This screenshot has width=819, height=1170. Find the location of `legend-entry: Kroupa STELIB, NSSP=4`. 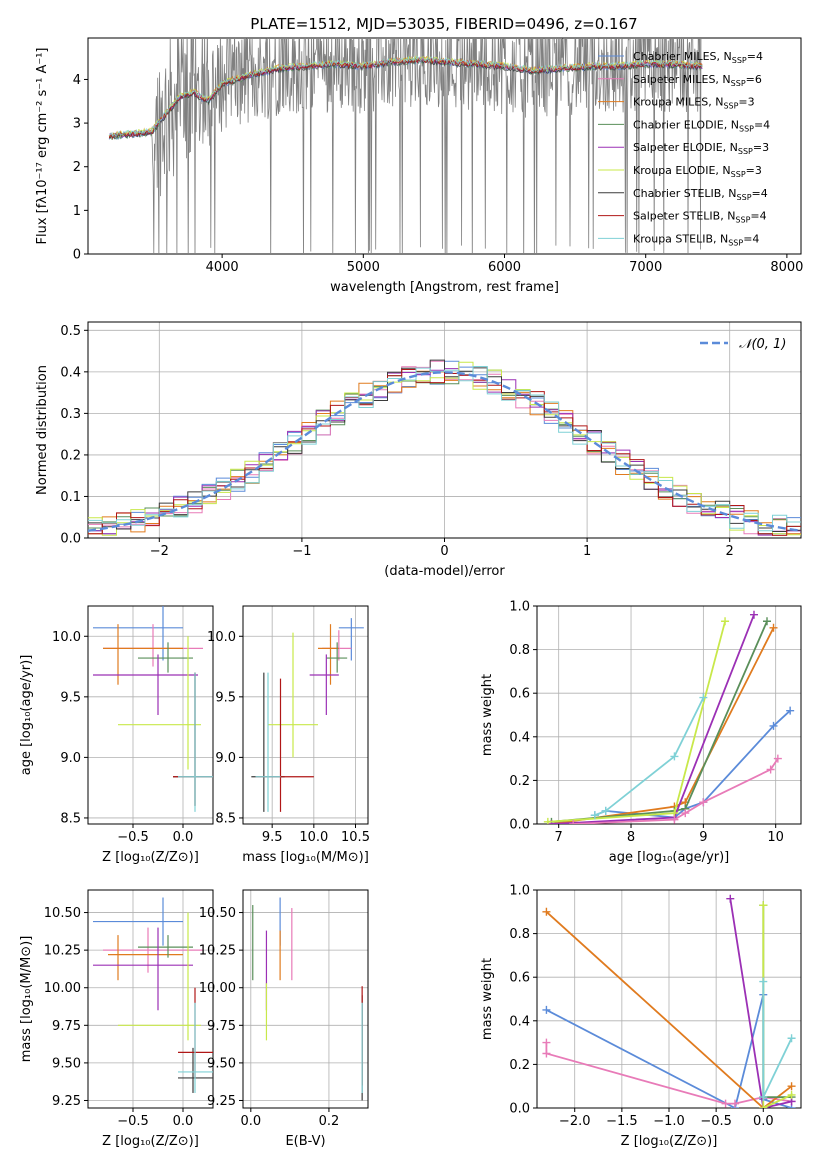

legend-entry: Kroupa STELIB, NSSP=4 is located at coordinates (696, 239).